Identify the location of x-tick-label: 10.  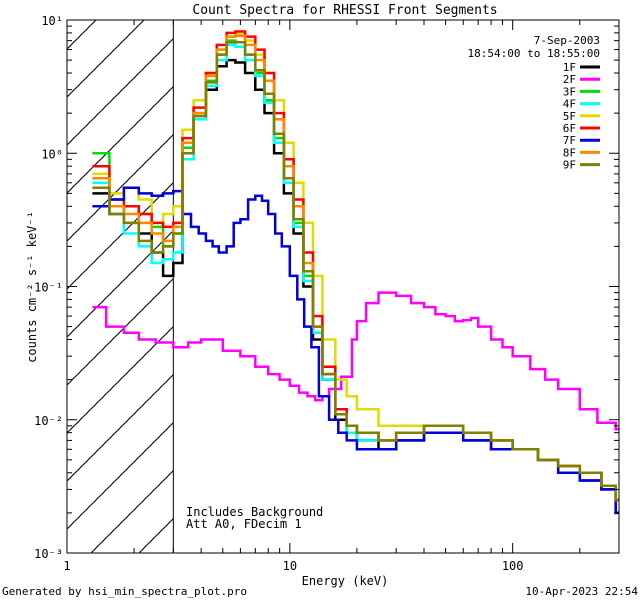
(290, 566).